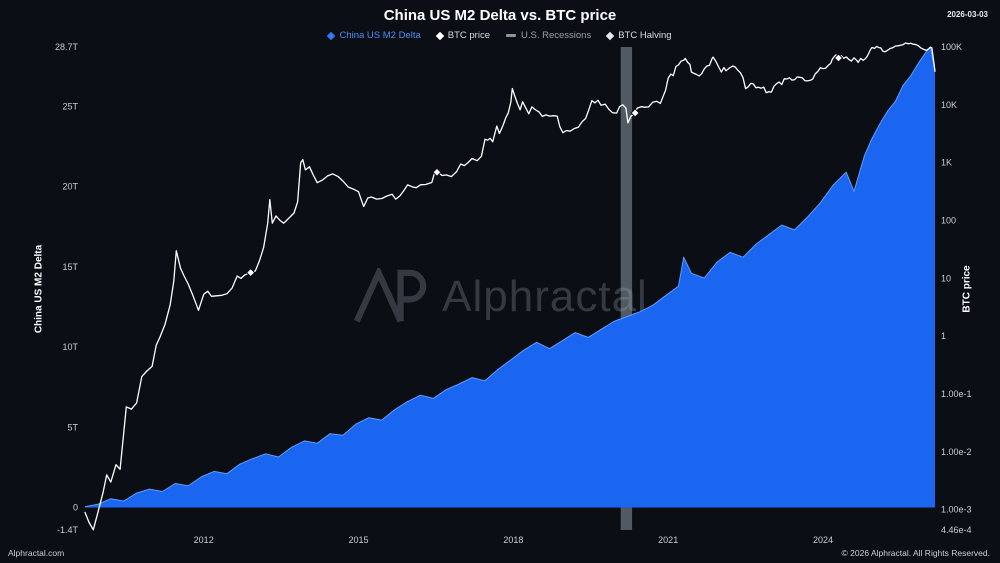 This screenshot has width=1000, height=563. I want to click on y-right-tick-label: 100K, so click(951, 47).